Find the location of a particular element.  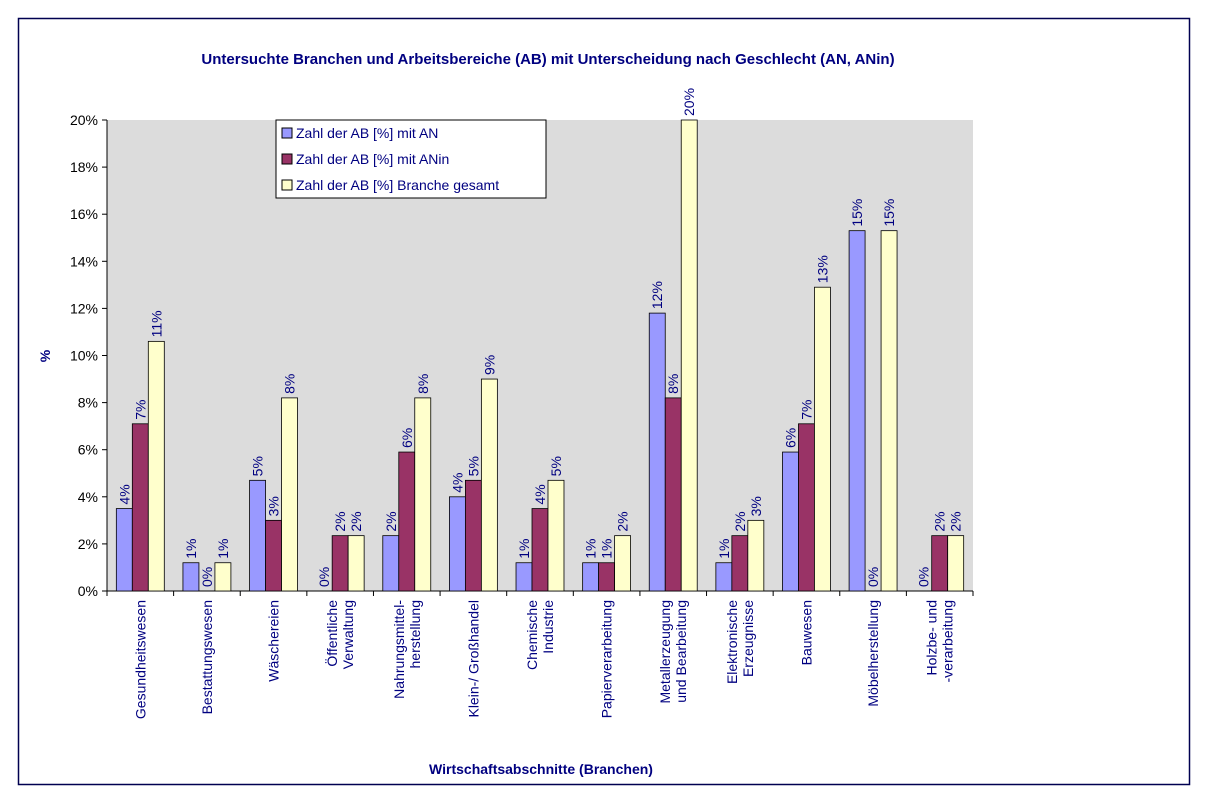

x-tick-label: Bestattungswesen is located at coordinates (207, 657).